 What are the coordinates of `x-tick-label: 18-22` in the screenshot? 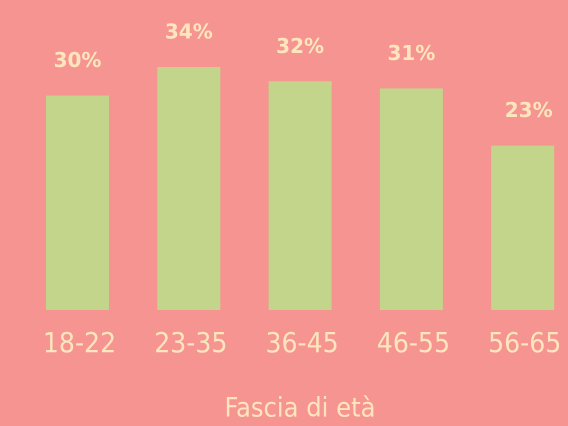 It's located at (79, 342).